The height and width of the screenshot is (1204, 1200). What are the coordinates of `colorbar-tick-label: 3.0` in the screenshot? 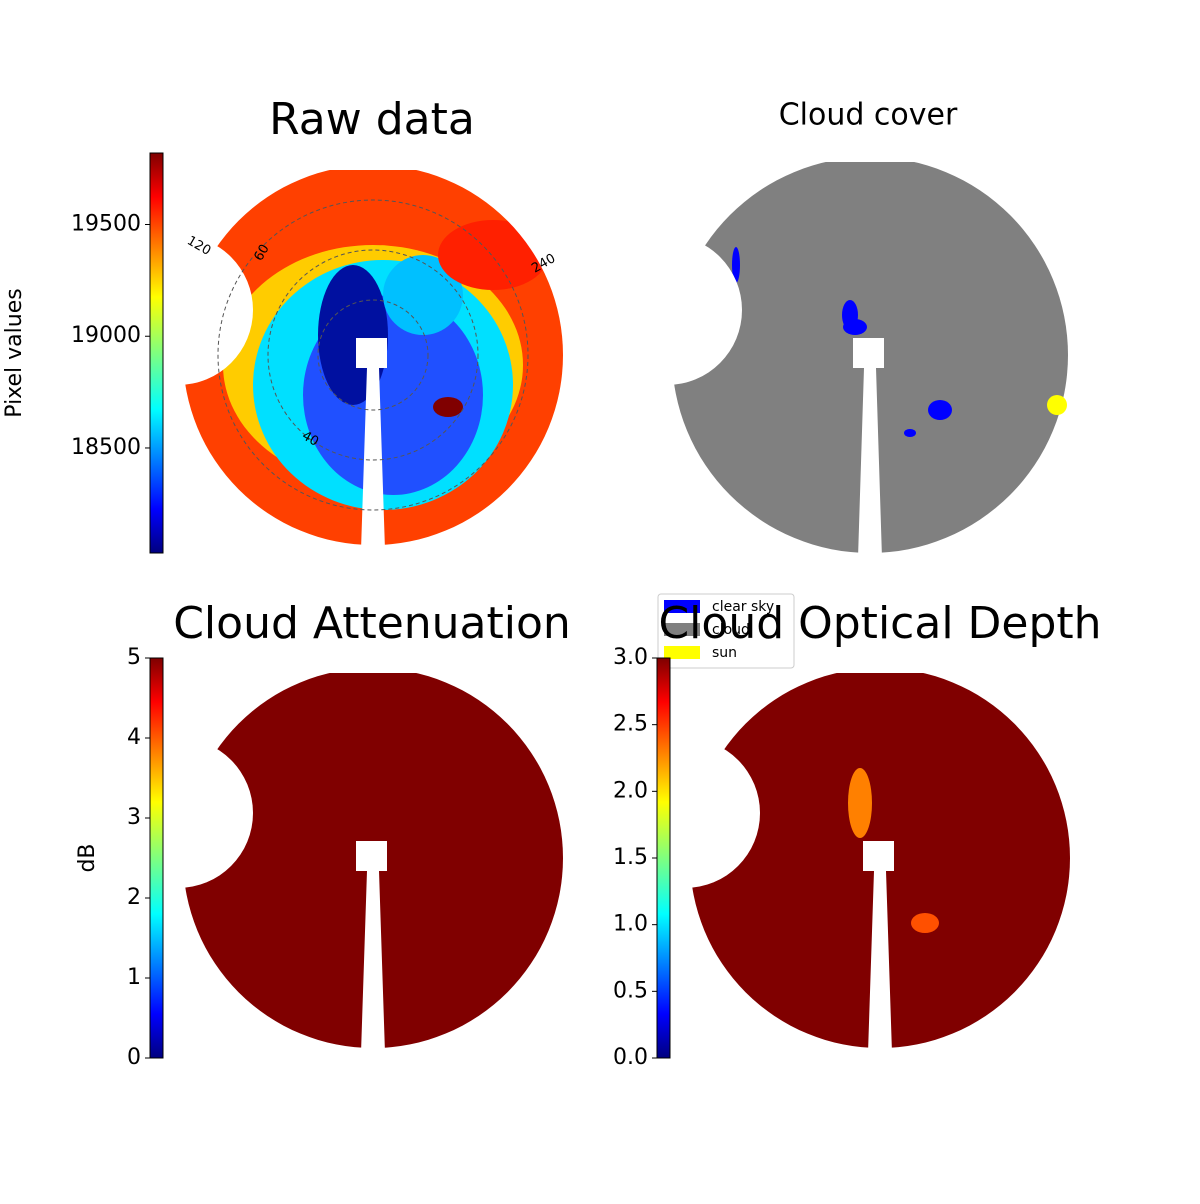 It's located at (630, 657).